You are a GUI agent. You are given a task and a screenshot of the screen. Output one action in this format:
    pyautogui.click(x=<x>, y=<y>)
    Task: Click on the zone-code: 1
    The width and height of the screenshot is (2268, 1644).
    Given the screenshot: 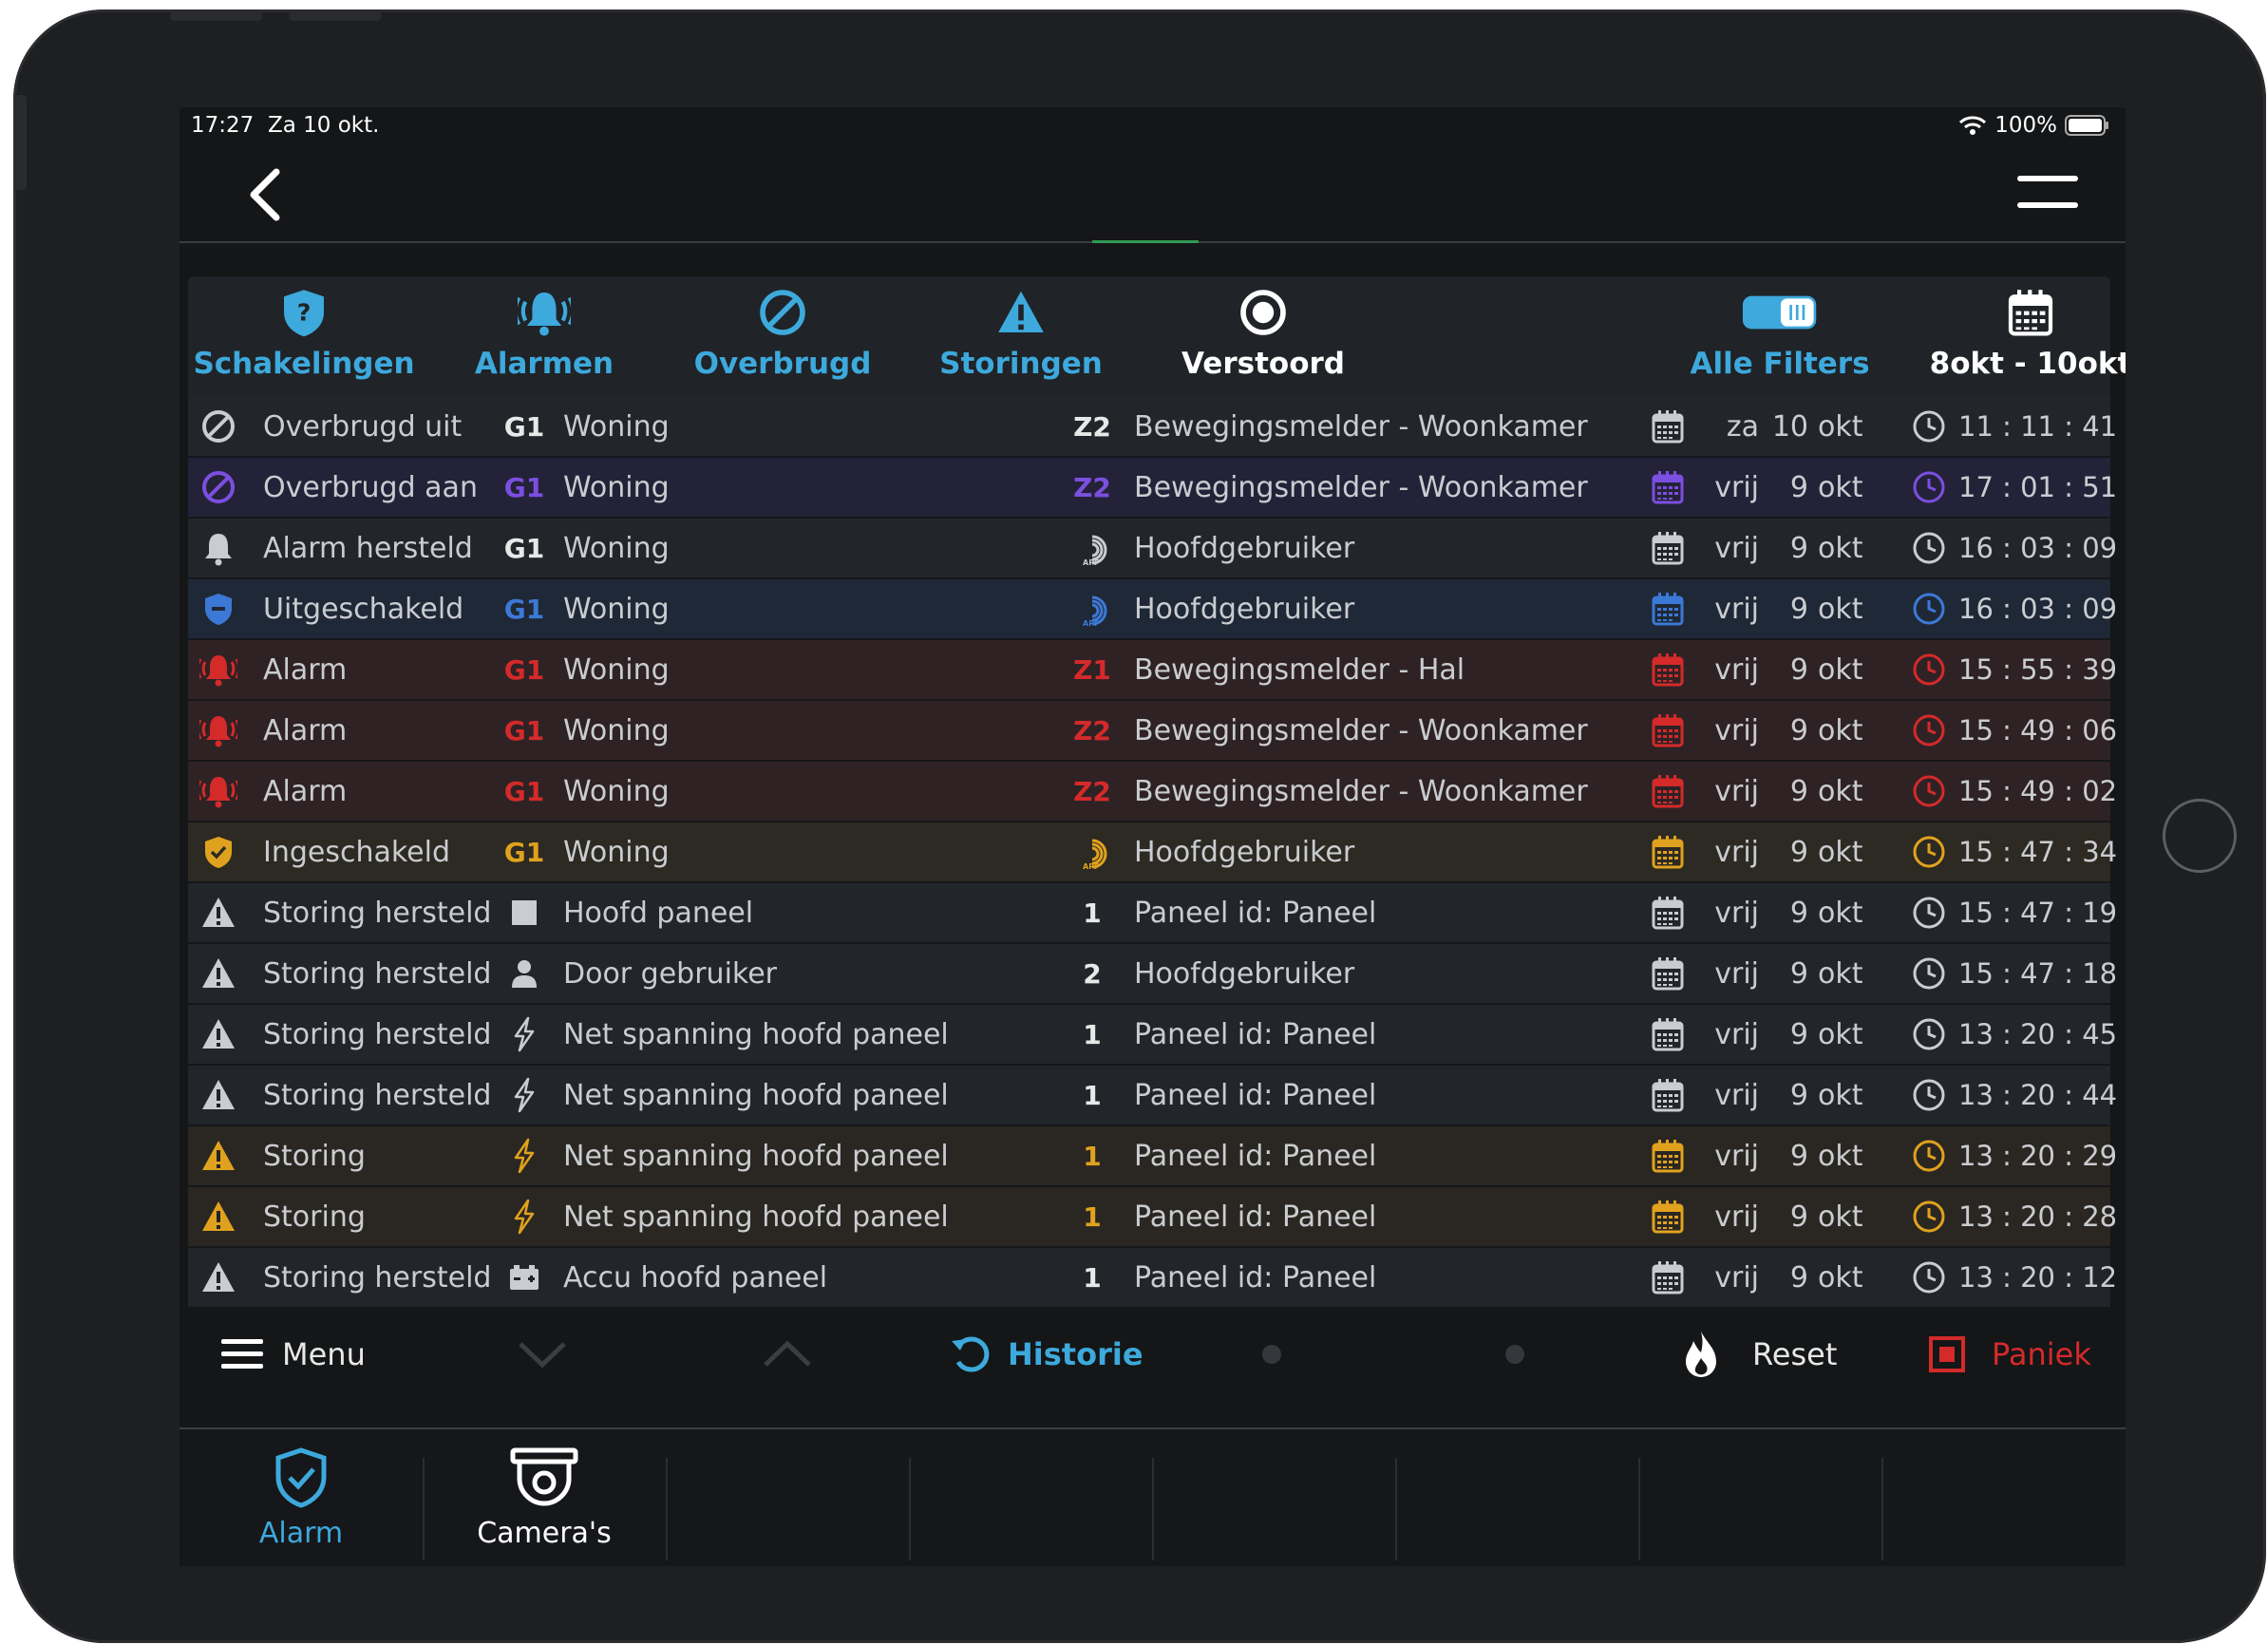 What is the action you would take?
    pyautogui.click(x=1093, y=1277)
    